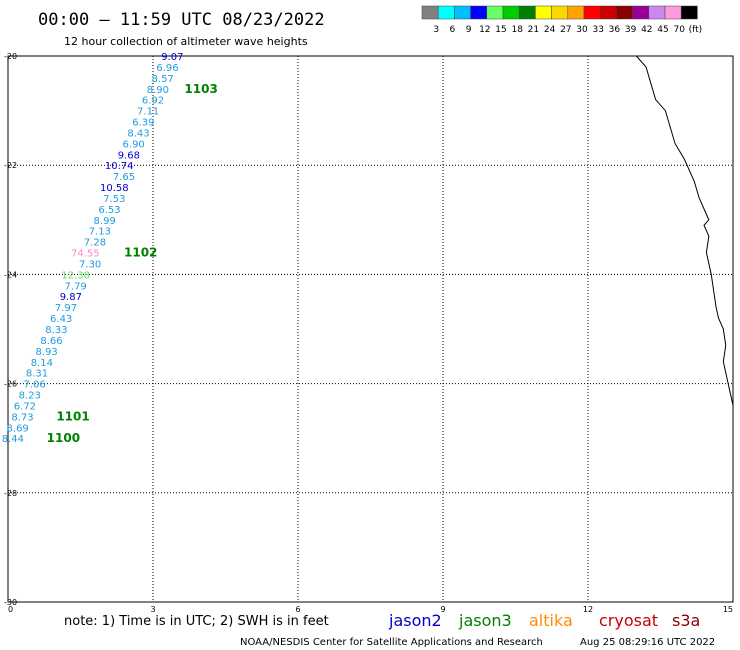 The height and width of the screenshot is (650, 740). Describe the element at coordinates (90, 264) in the screenshot. I see `swh-value-label: 7.30` at that location.